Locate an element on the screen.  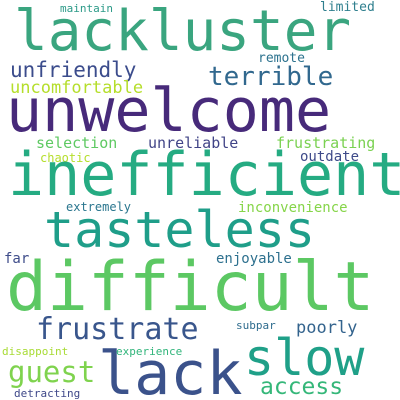
word-access: access is located at coordinates (302, 387).